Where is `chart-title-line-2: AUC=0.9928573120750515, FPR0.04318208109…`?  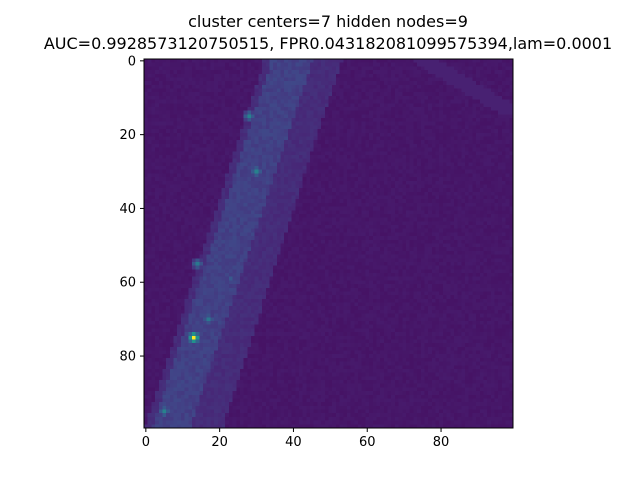
chart-title-line-2: AUC=0.9928573120750515, FPR0.04318208109… is located at coordinates (328, 43).